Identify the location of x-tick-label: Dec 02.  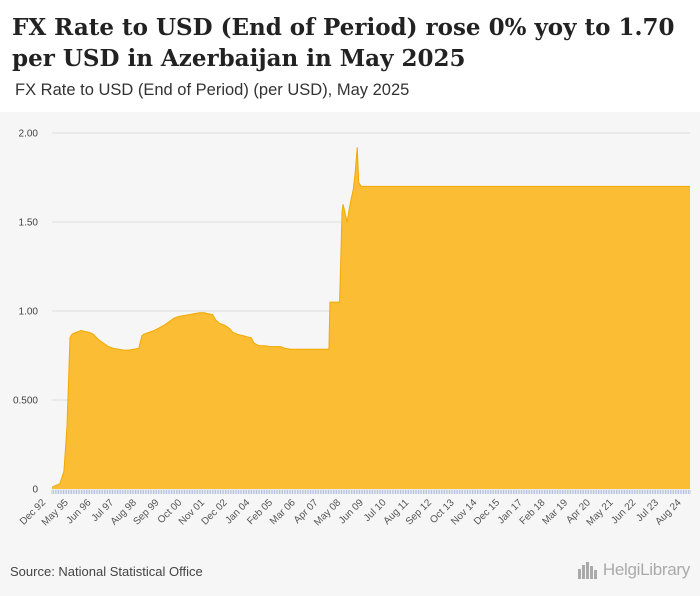
(215, 512).